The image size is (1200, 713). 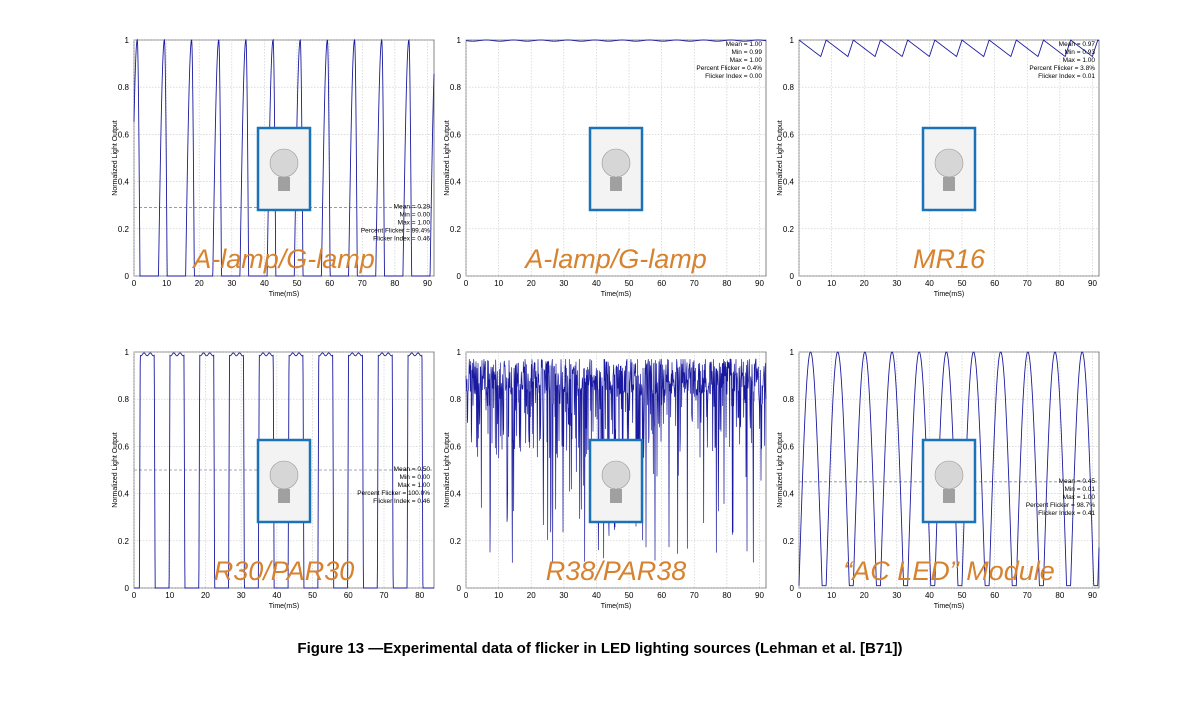 What do you see at coordinates (1077, 481) in the screenshot?
I see `stats-line: Mean = 0.45` at bounding box center [1077, 481].